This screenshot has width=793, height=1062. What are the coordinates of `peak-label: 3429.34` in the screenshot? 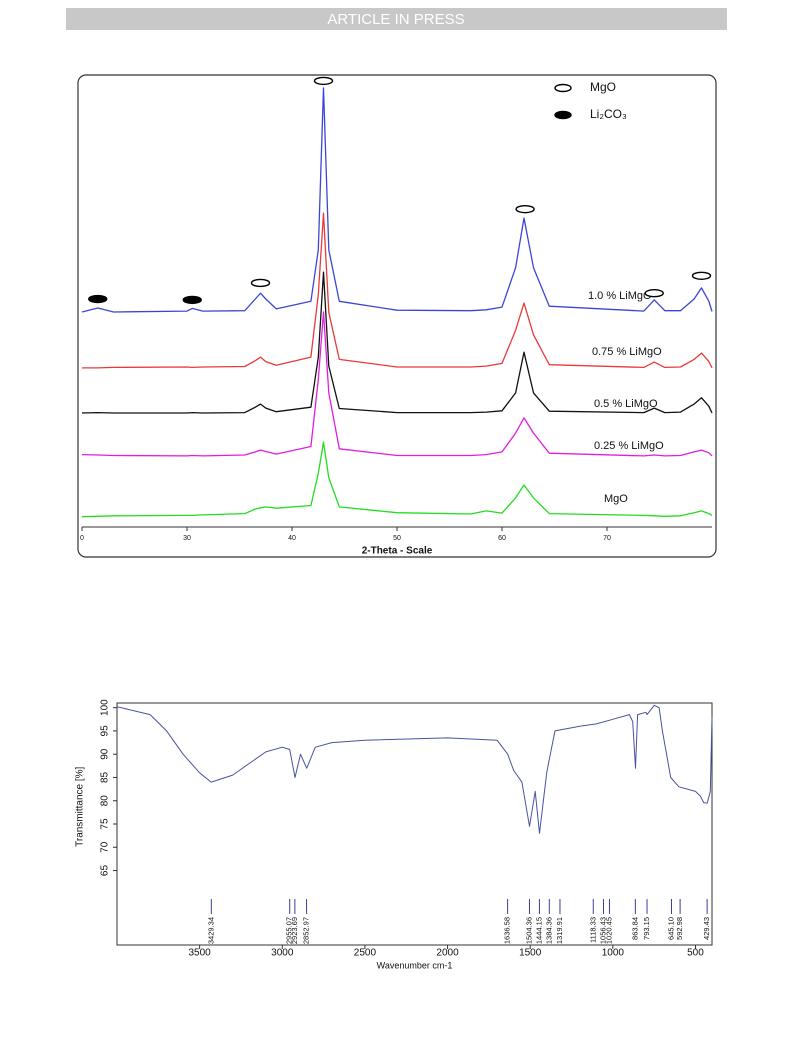 It's located at (210, 930).